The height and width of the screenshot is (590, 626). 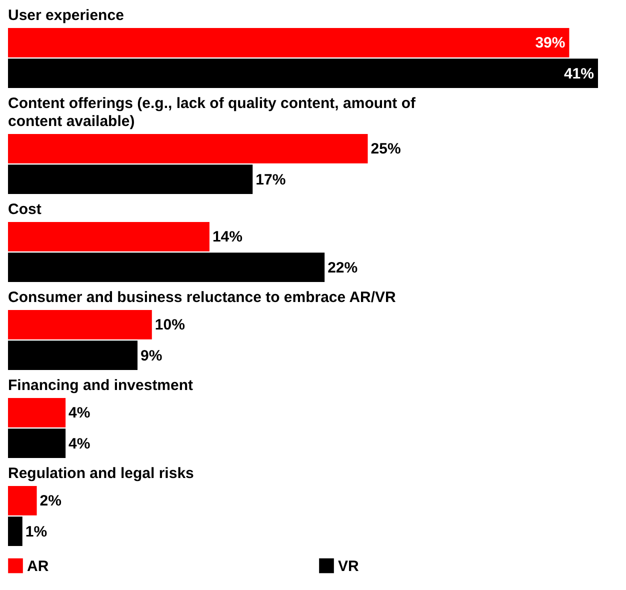 I want to click on y-tick-label: Cost, so click(x=25, y=209).